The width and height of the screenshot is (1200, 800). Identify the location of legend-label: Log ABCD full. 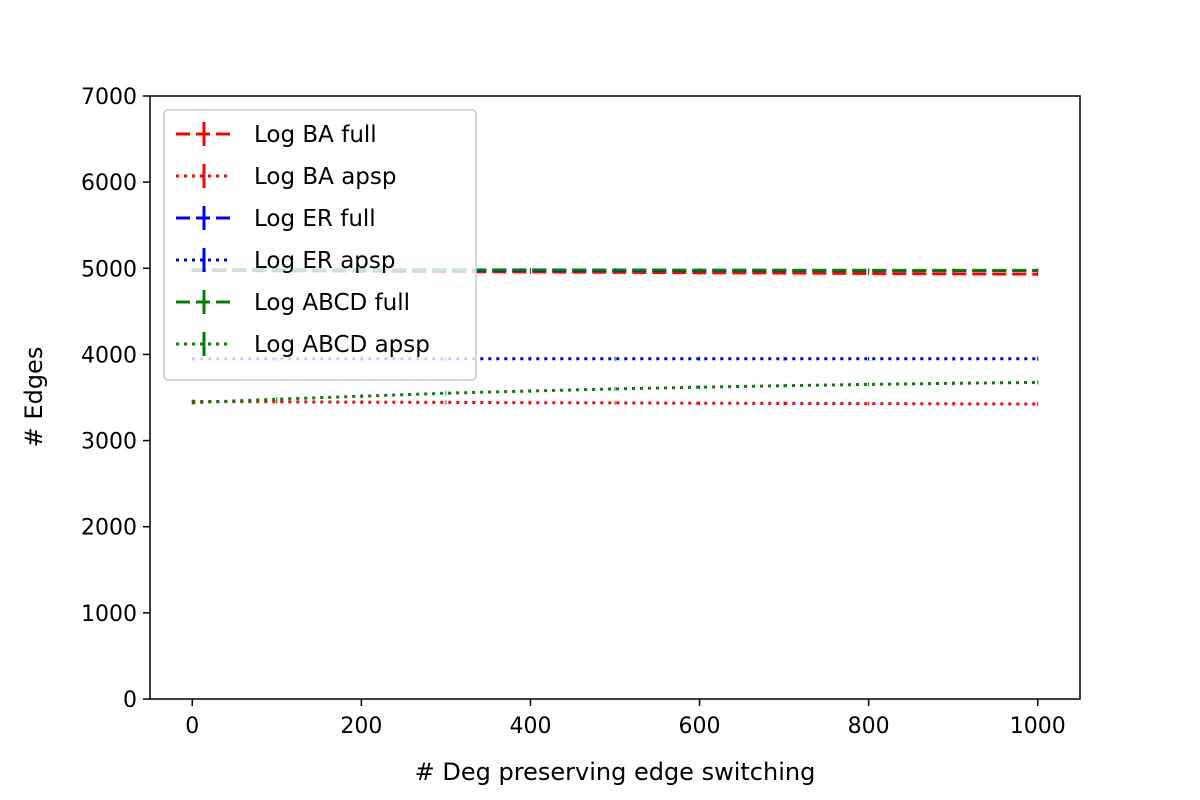
(332, 303).